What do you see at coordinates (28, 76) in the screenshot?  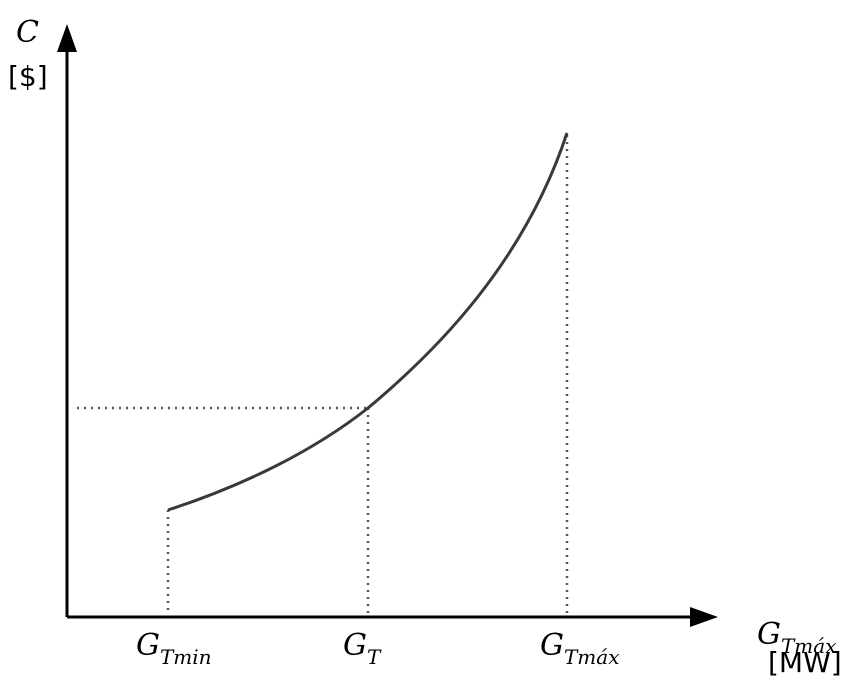 I see `y-axis-unit: [$]` at bounding box center [28, 76].